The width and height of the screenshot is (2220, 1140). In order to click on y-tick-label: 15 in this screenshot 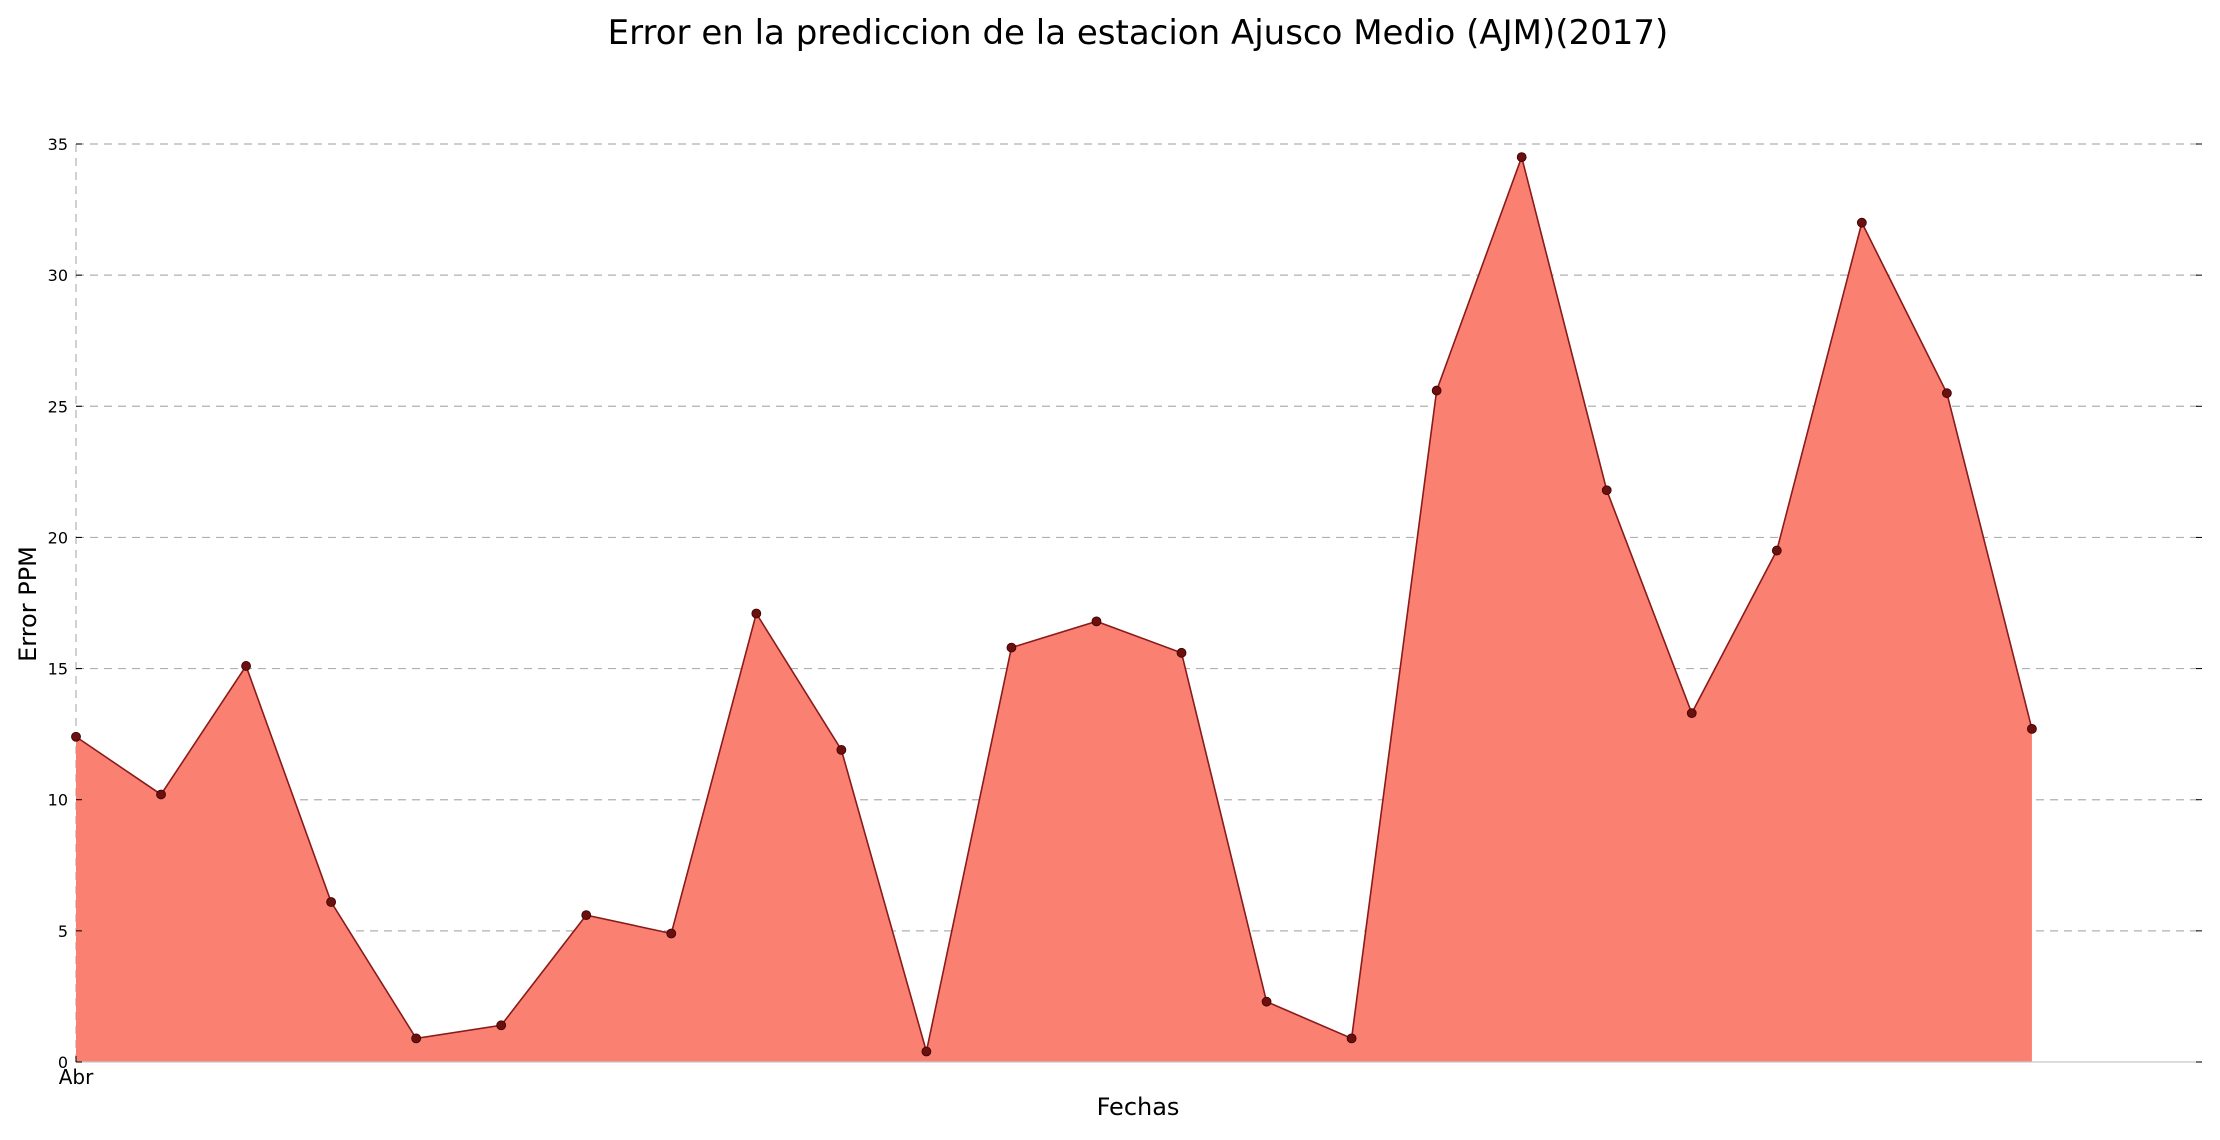, I will do `click(58, 669)`.